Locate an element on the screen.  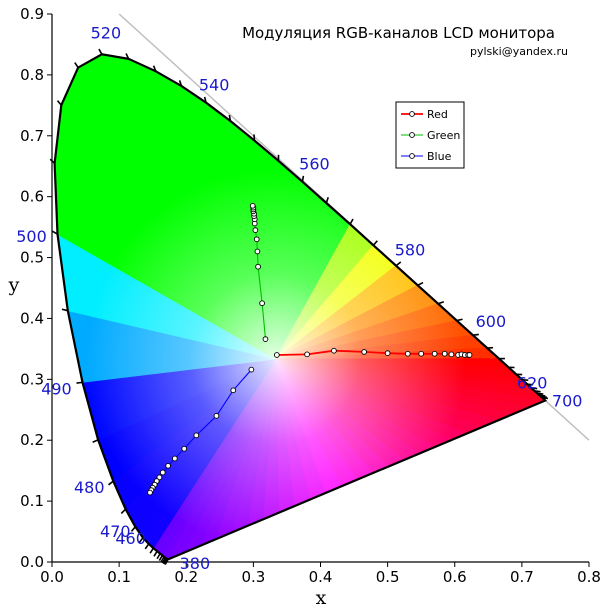
y-tick-label: 0.8 is located at coordinates (32, 75).